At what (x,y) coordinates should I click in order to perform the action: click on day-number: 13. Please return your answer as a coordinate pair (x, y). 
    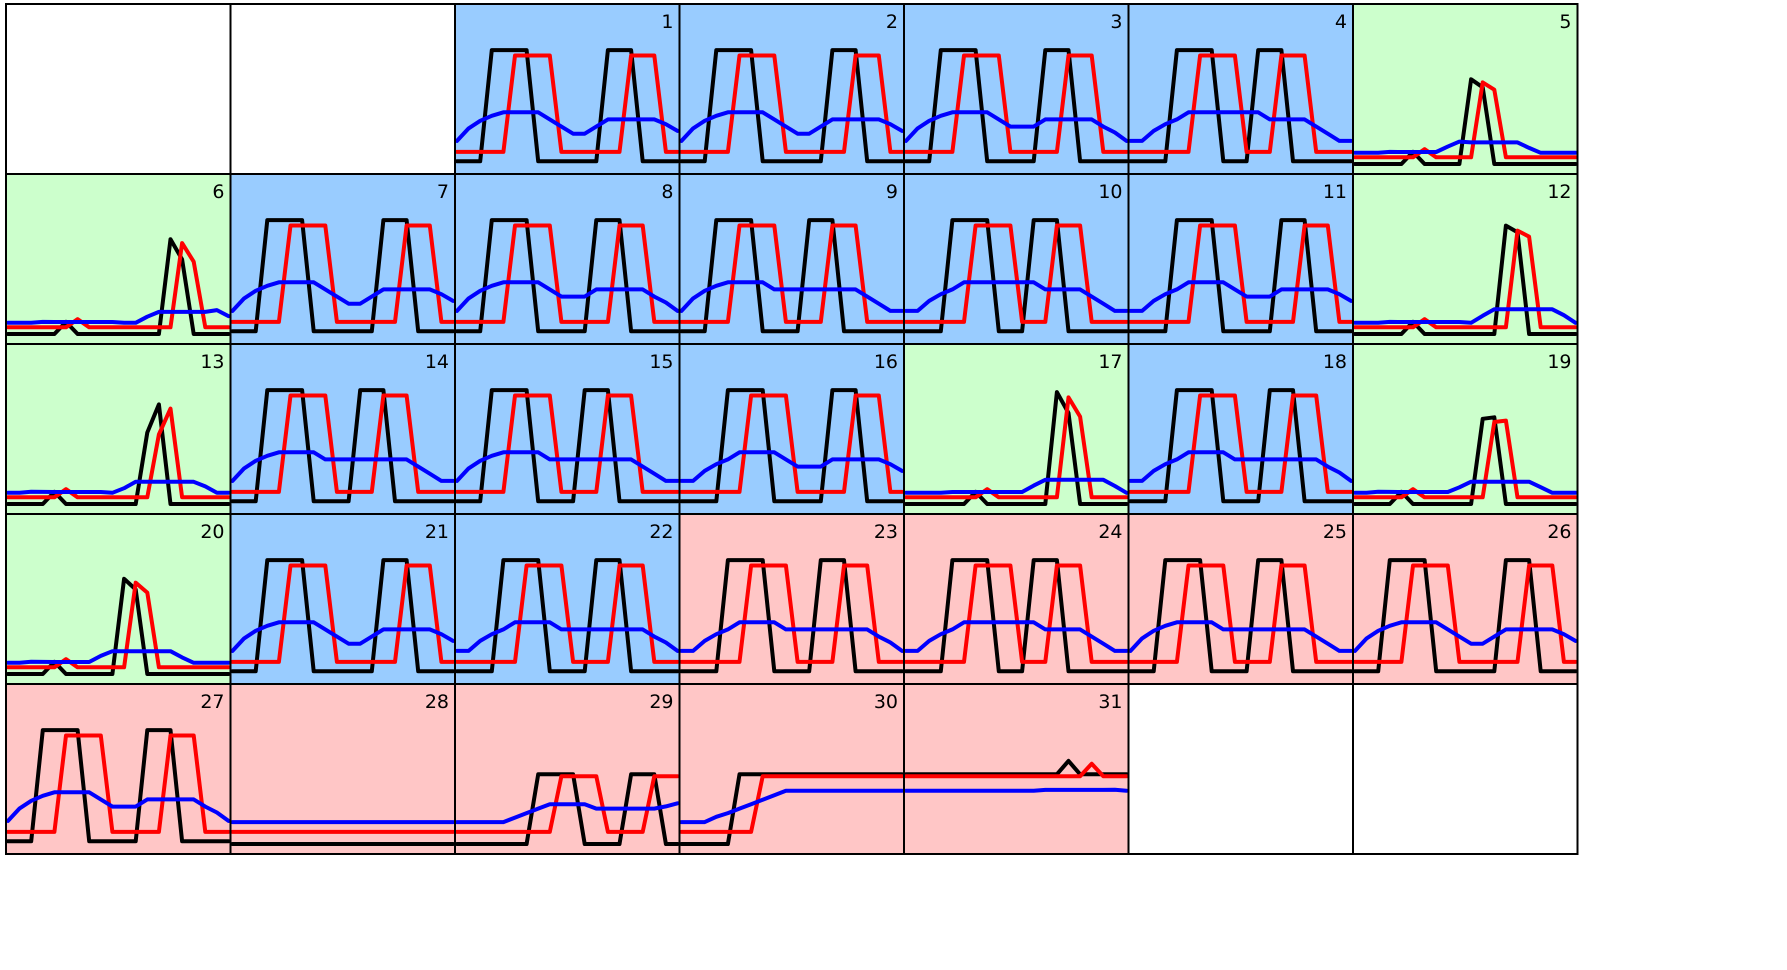
    Looking at the image, I should click on (212, 362).